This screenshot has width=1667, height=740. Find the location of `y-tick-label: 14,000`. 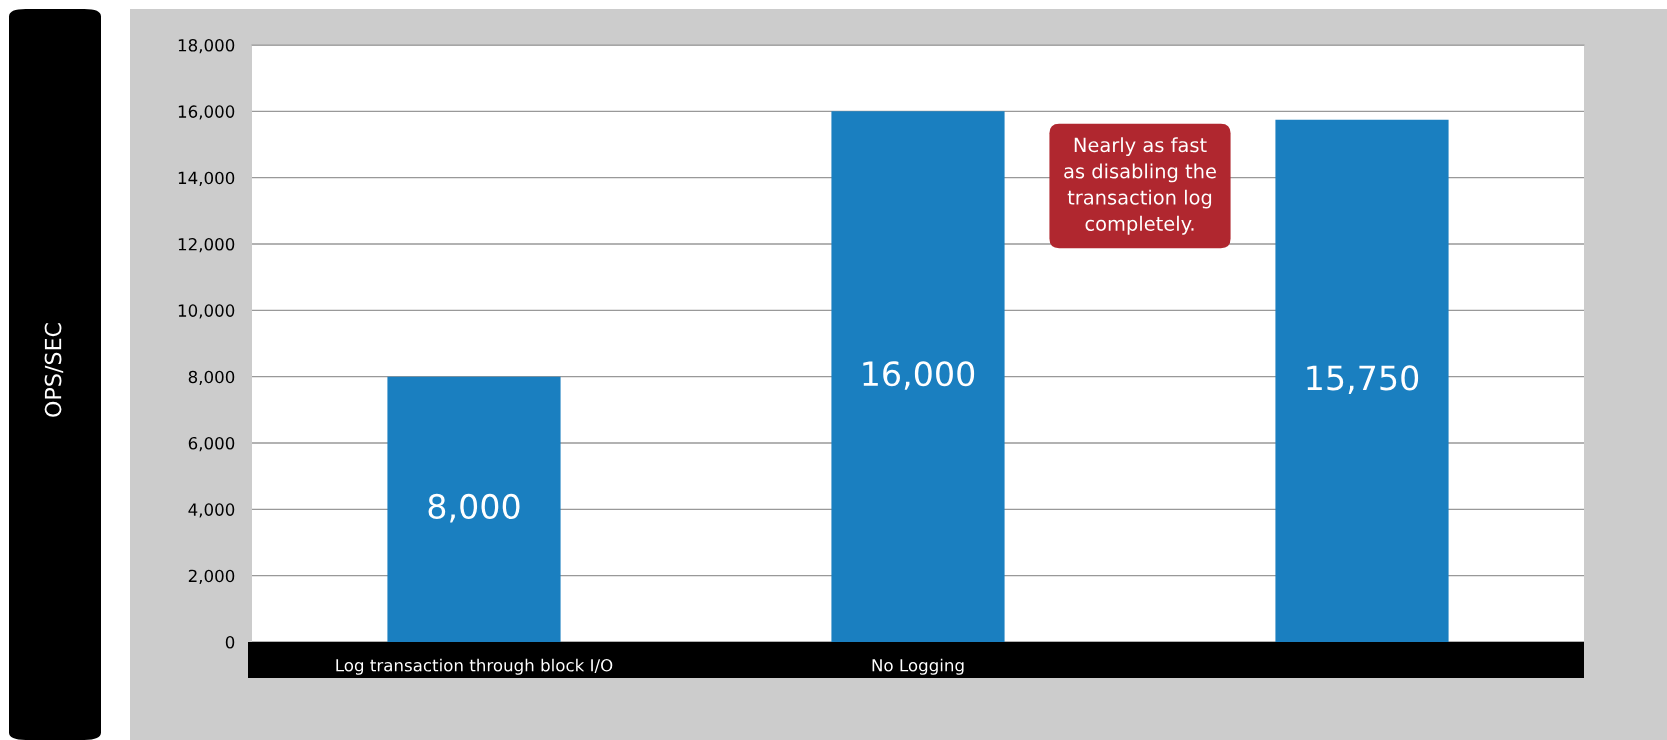

y-tick-label: 14,000 is located at coordinates (206, 178).